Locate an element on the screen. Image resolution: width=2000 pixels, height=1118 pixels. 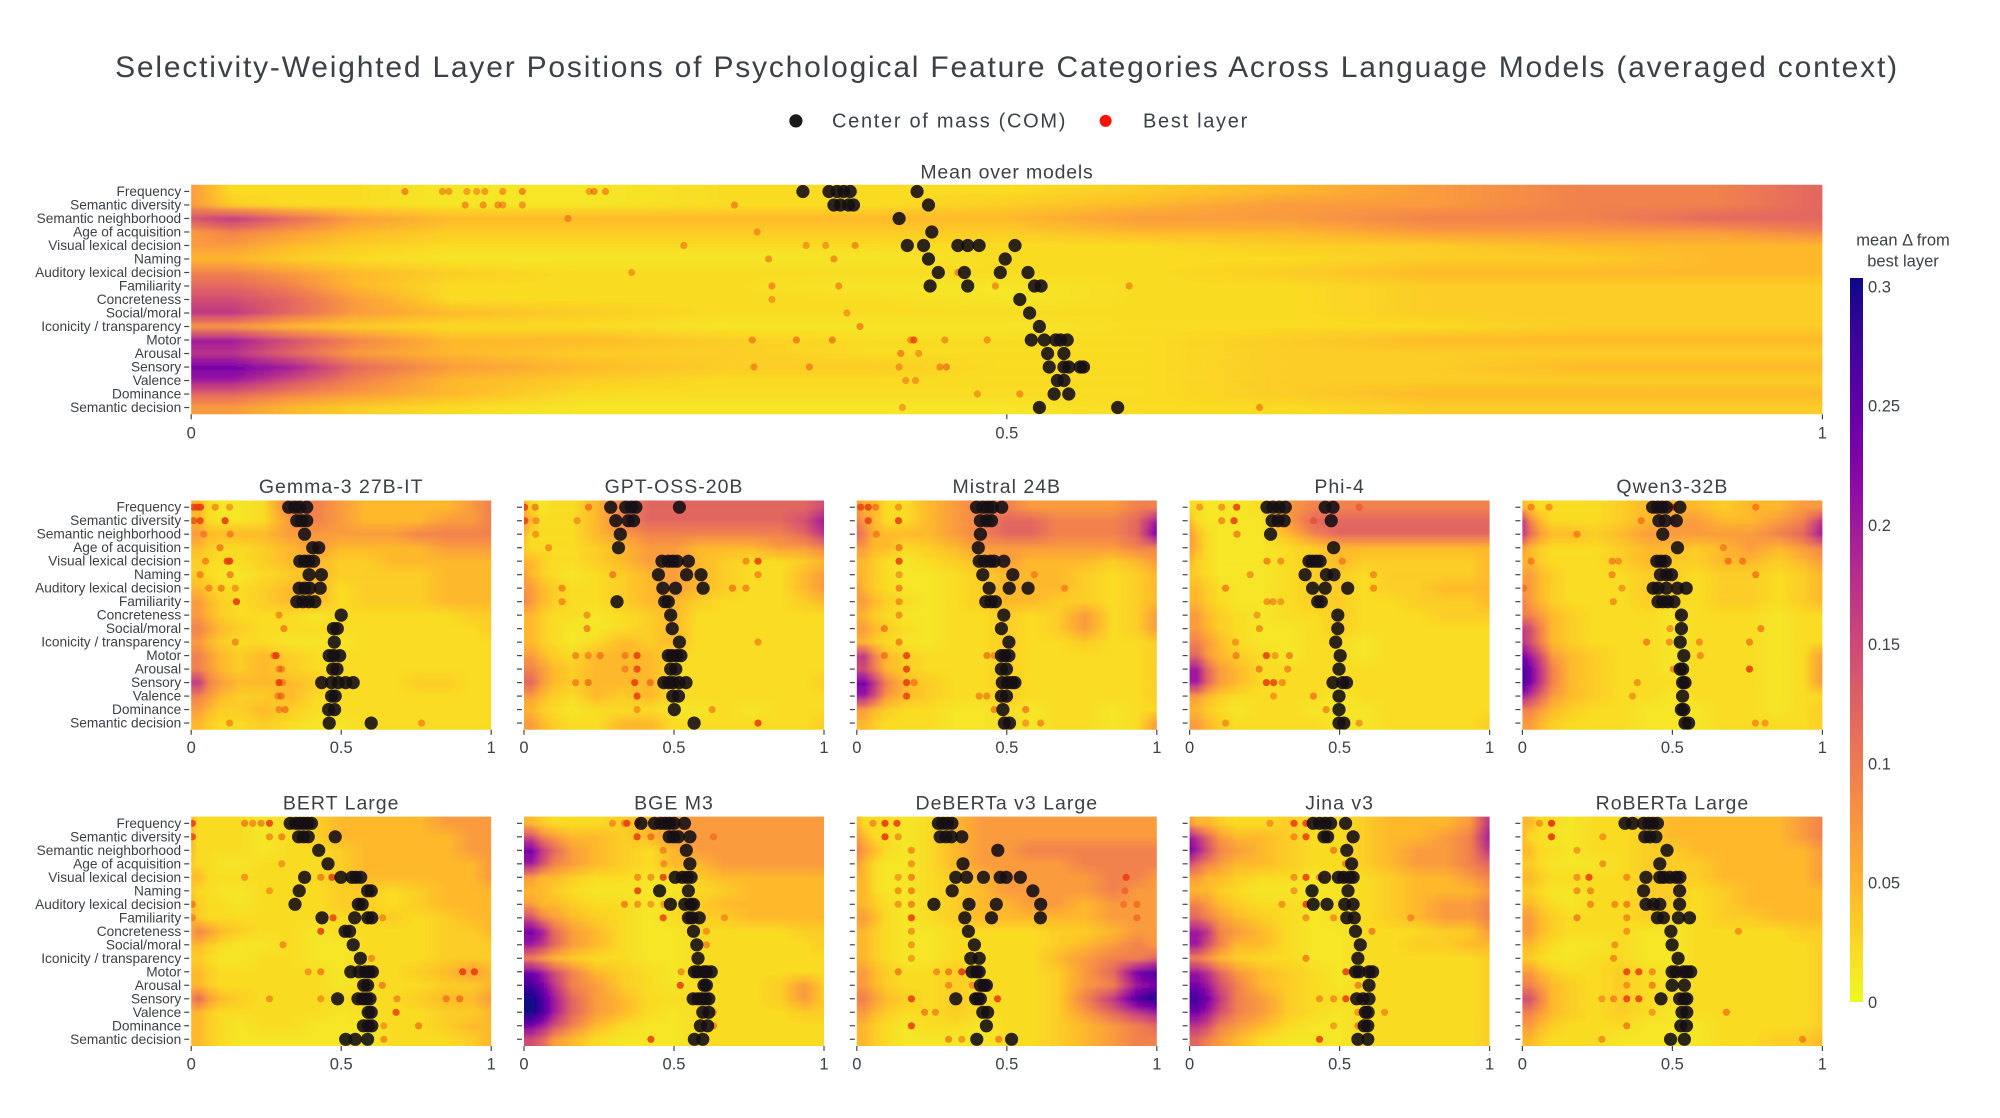
svg-text: Mean over models is located at coordinates (1006, 173).